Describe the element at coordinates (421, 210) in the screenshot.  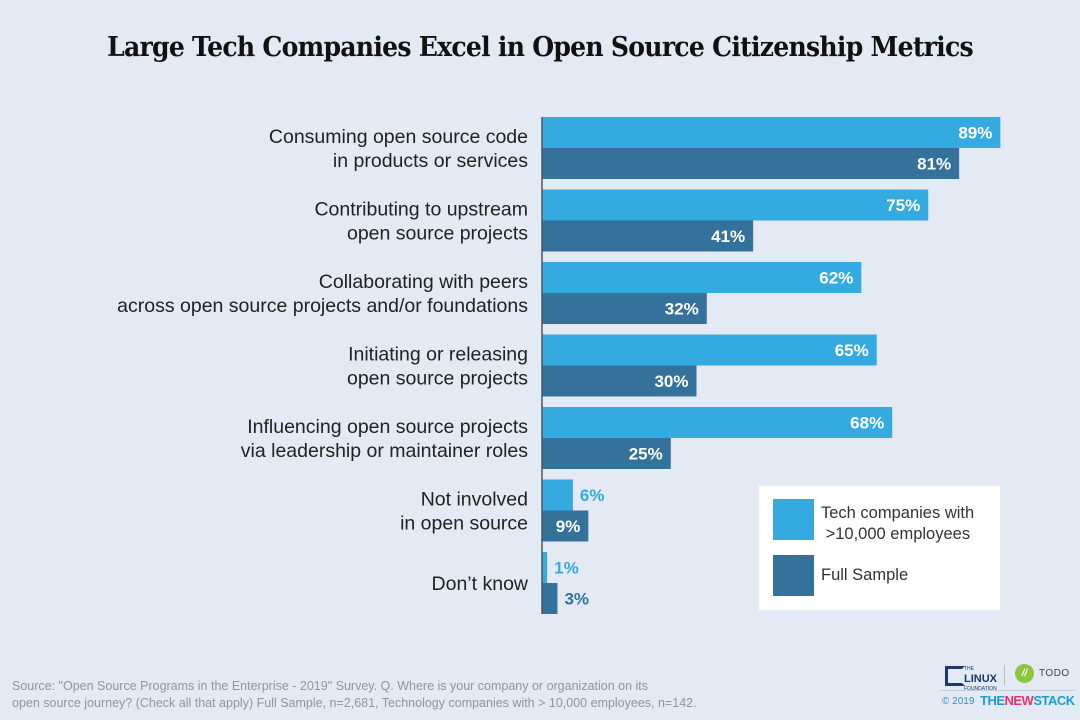
I see `category-label: Contributing to upstream` at that location.